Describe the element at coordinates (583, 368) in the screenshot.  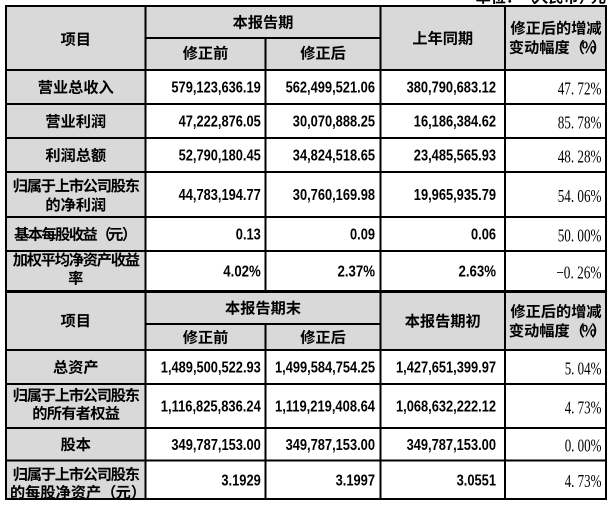
I see `svg-text: 5. 04%` at that location.